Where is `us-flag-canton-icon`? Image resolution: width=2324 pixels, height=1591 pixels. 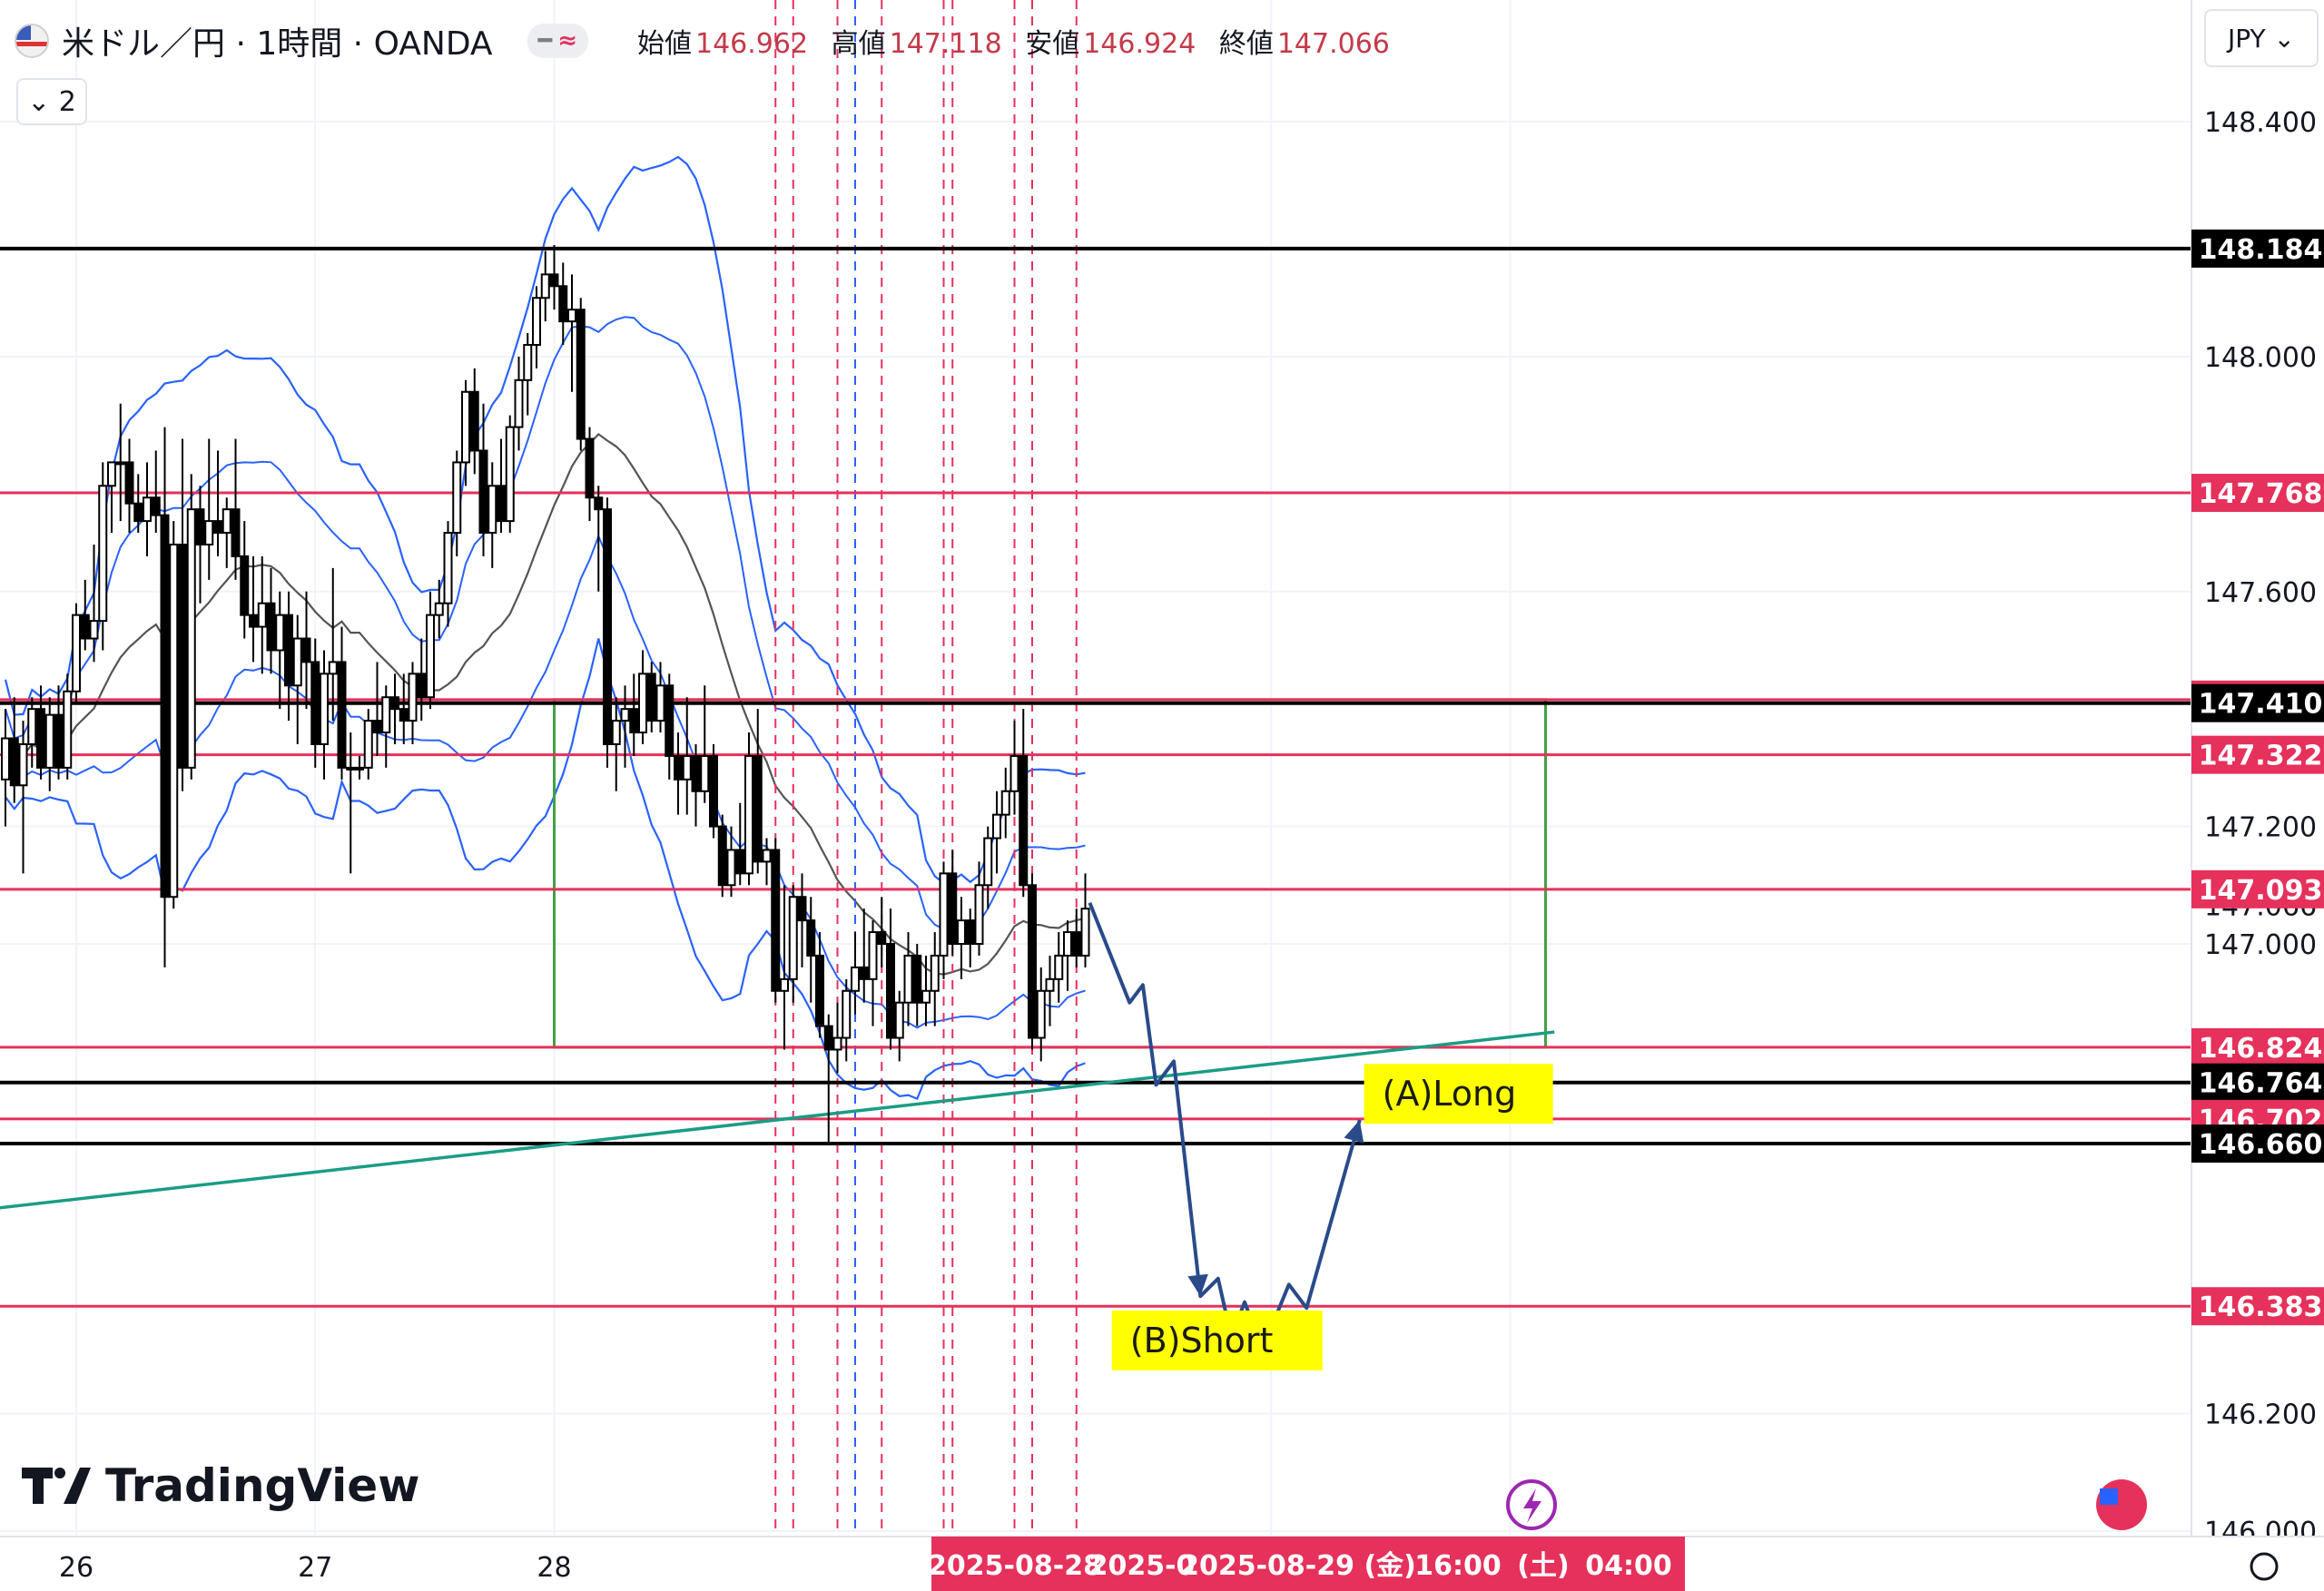 us-flag-canton-icon is located at coordinates (2109, 1497).